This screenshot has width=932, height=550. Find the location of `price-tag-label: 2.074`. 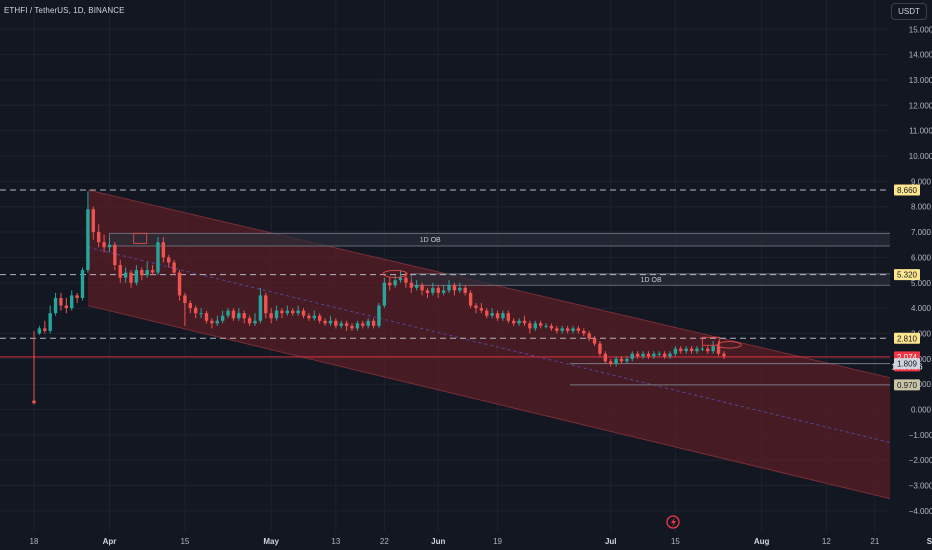

price-tag-label: 2.074 is located at coordinates (907, 357).